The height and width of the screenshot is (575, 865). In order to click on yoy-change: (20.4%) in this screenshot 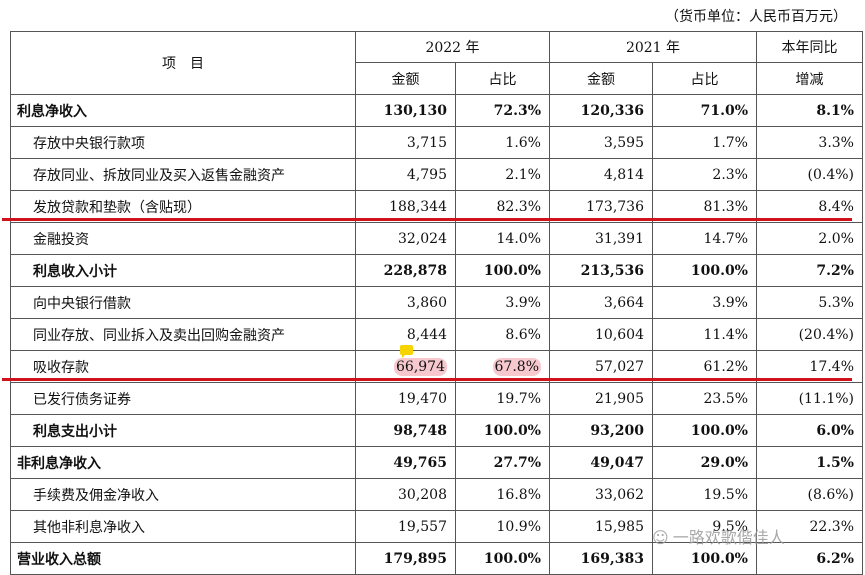, I will do `click(809, 334)`.